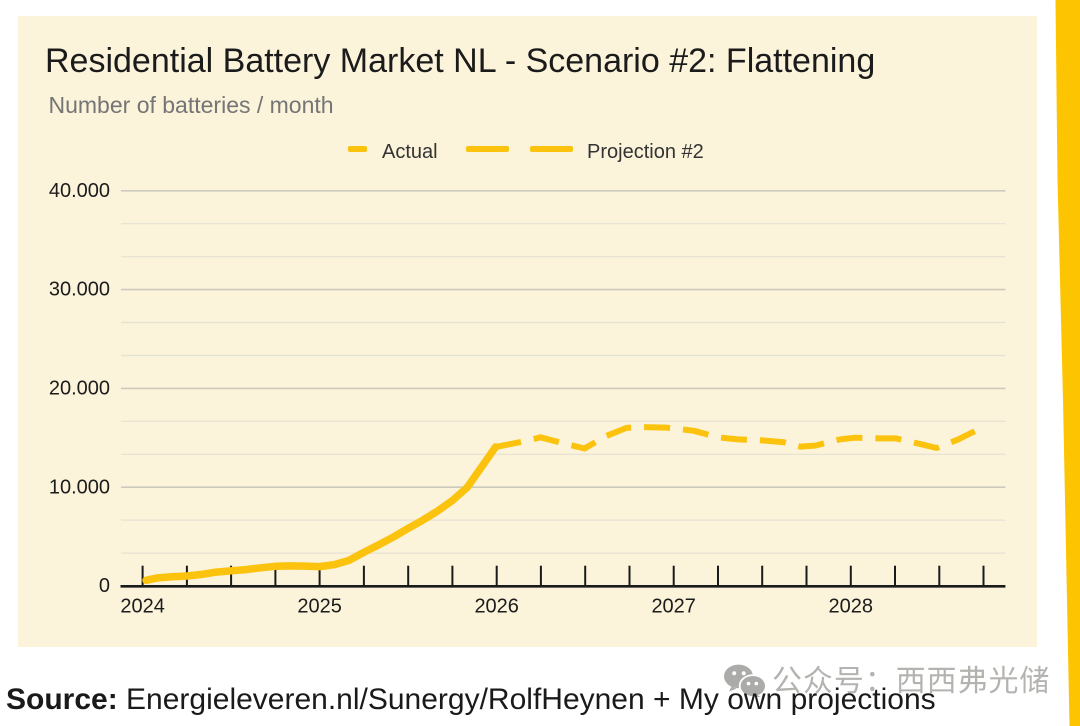  What do you see at coordinates (79, 389) in the screenshot?
I see `svg-text: 20.000` at bounding box center [79, 389].